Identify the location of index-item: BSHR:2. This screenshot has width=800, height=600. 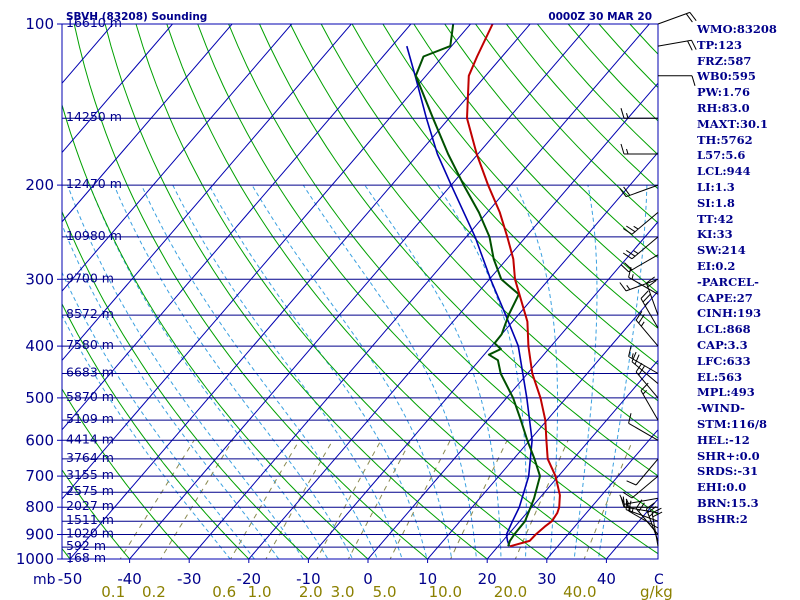
(722, 518).